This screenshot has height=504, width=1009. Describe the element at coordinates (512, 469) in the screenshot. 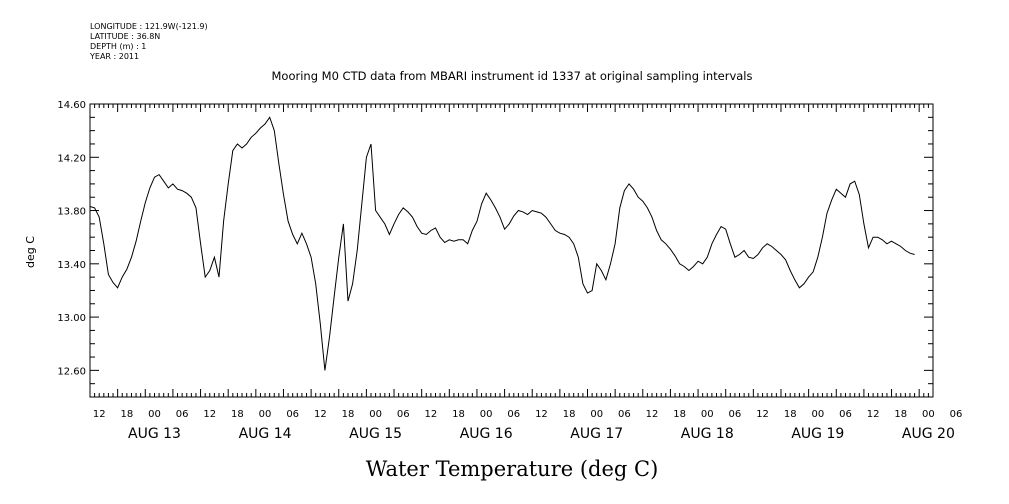

I see `x-axis-label: Water Temperature (deg C)` at that location.